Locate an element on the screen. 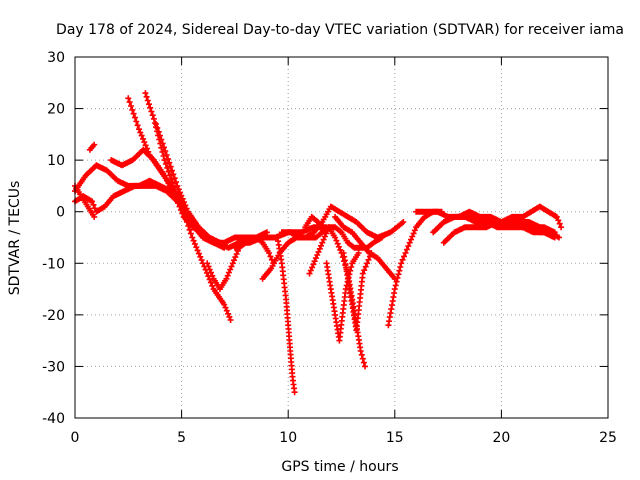 The width and height of the screenshot is (640, 480). series-sat-w is located at coordinates (510, 217).